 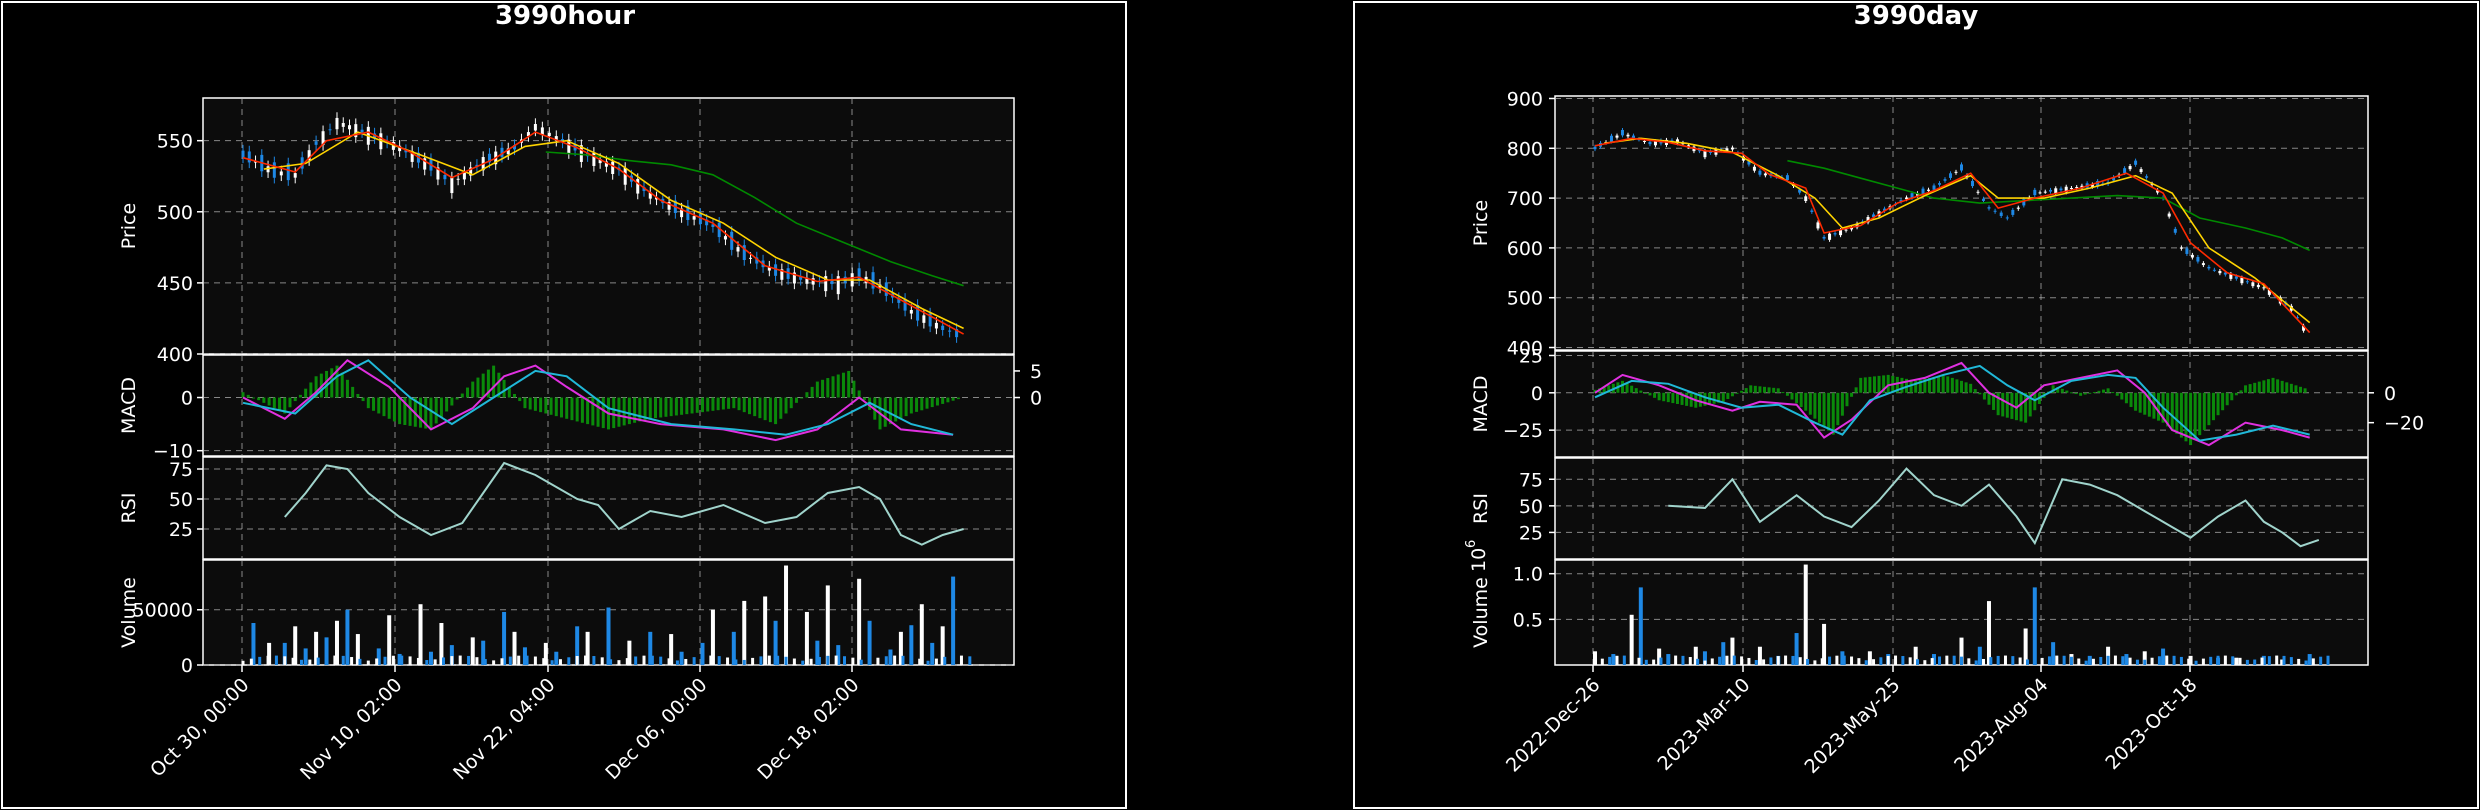 I want to click on ma-mid-line, so click(x=1957, y=230).